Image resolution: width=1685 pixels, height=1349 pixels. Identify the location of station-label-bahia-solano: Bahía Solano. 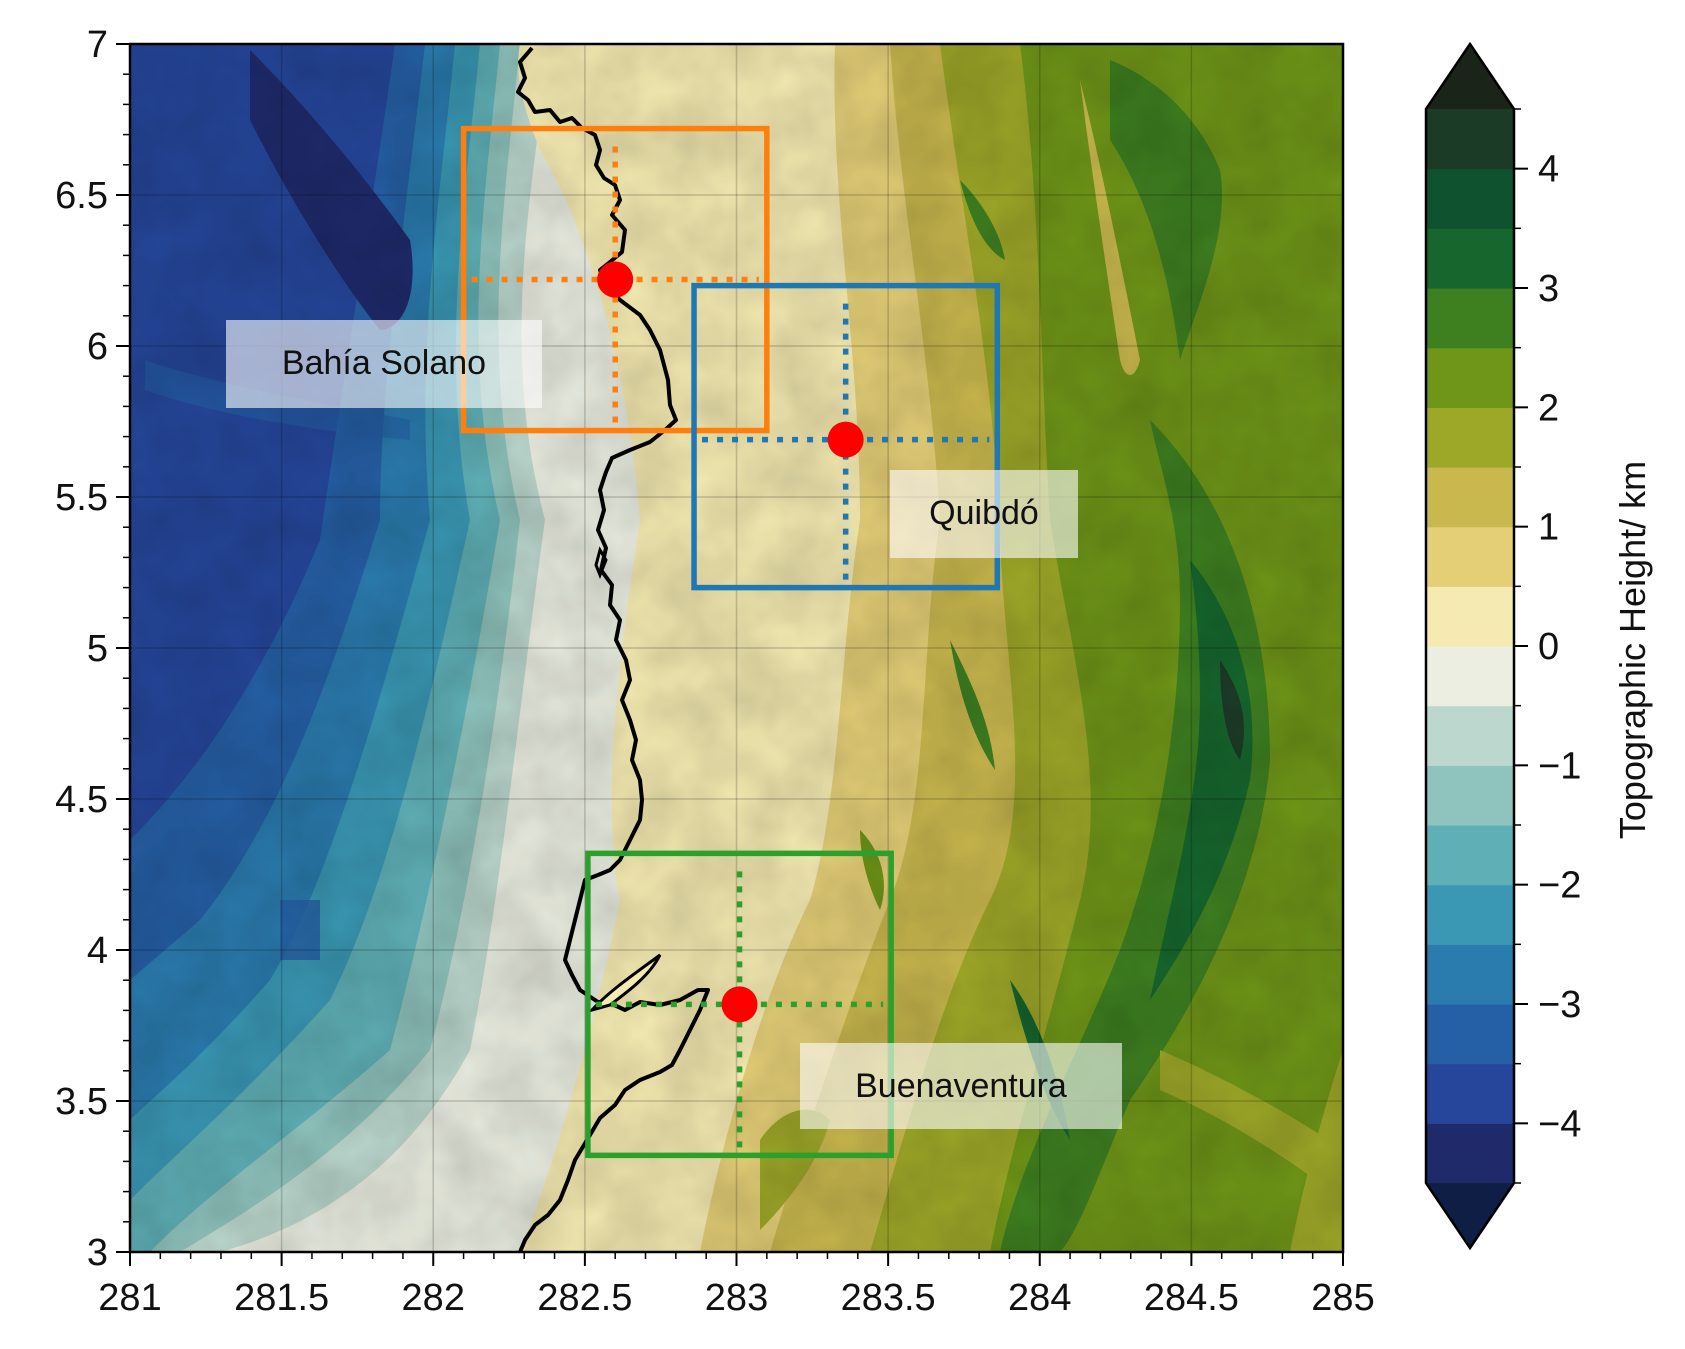
(384, 363).